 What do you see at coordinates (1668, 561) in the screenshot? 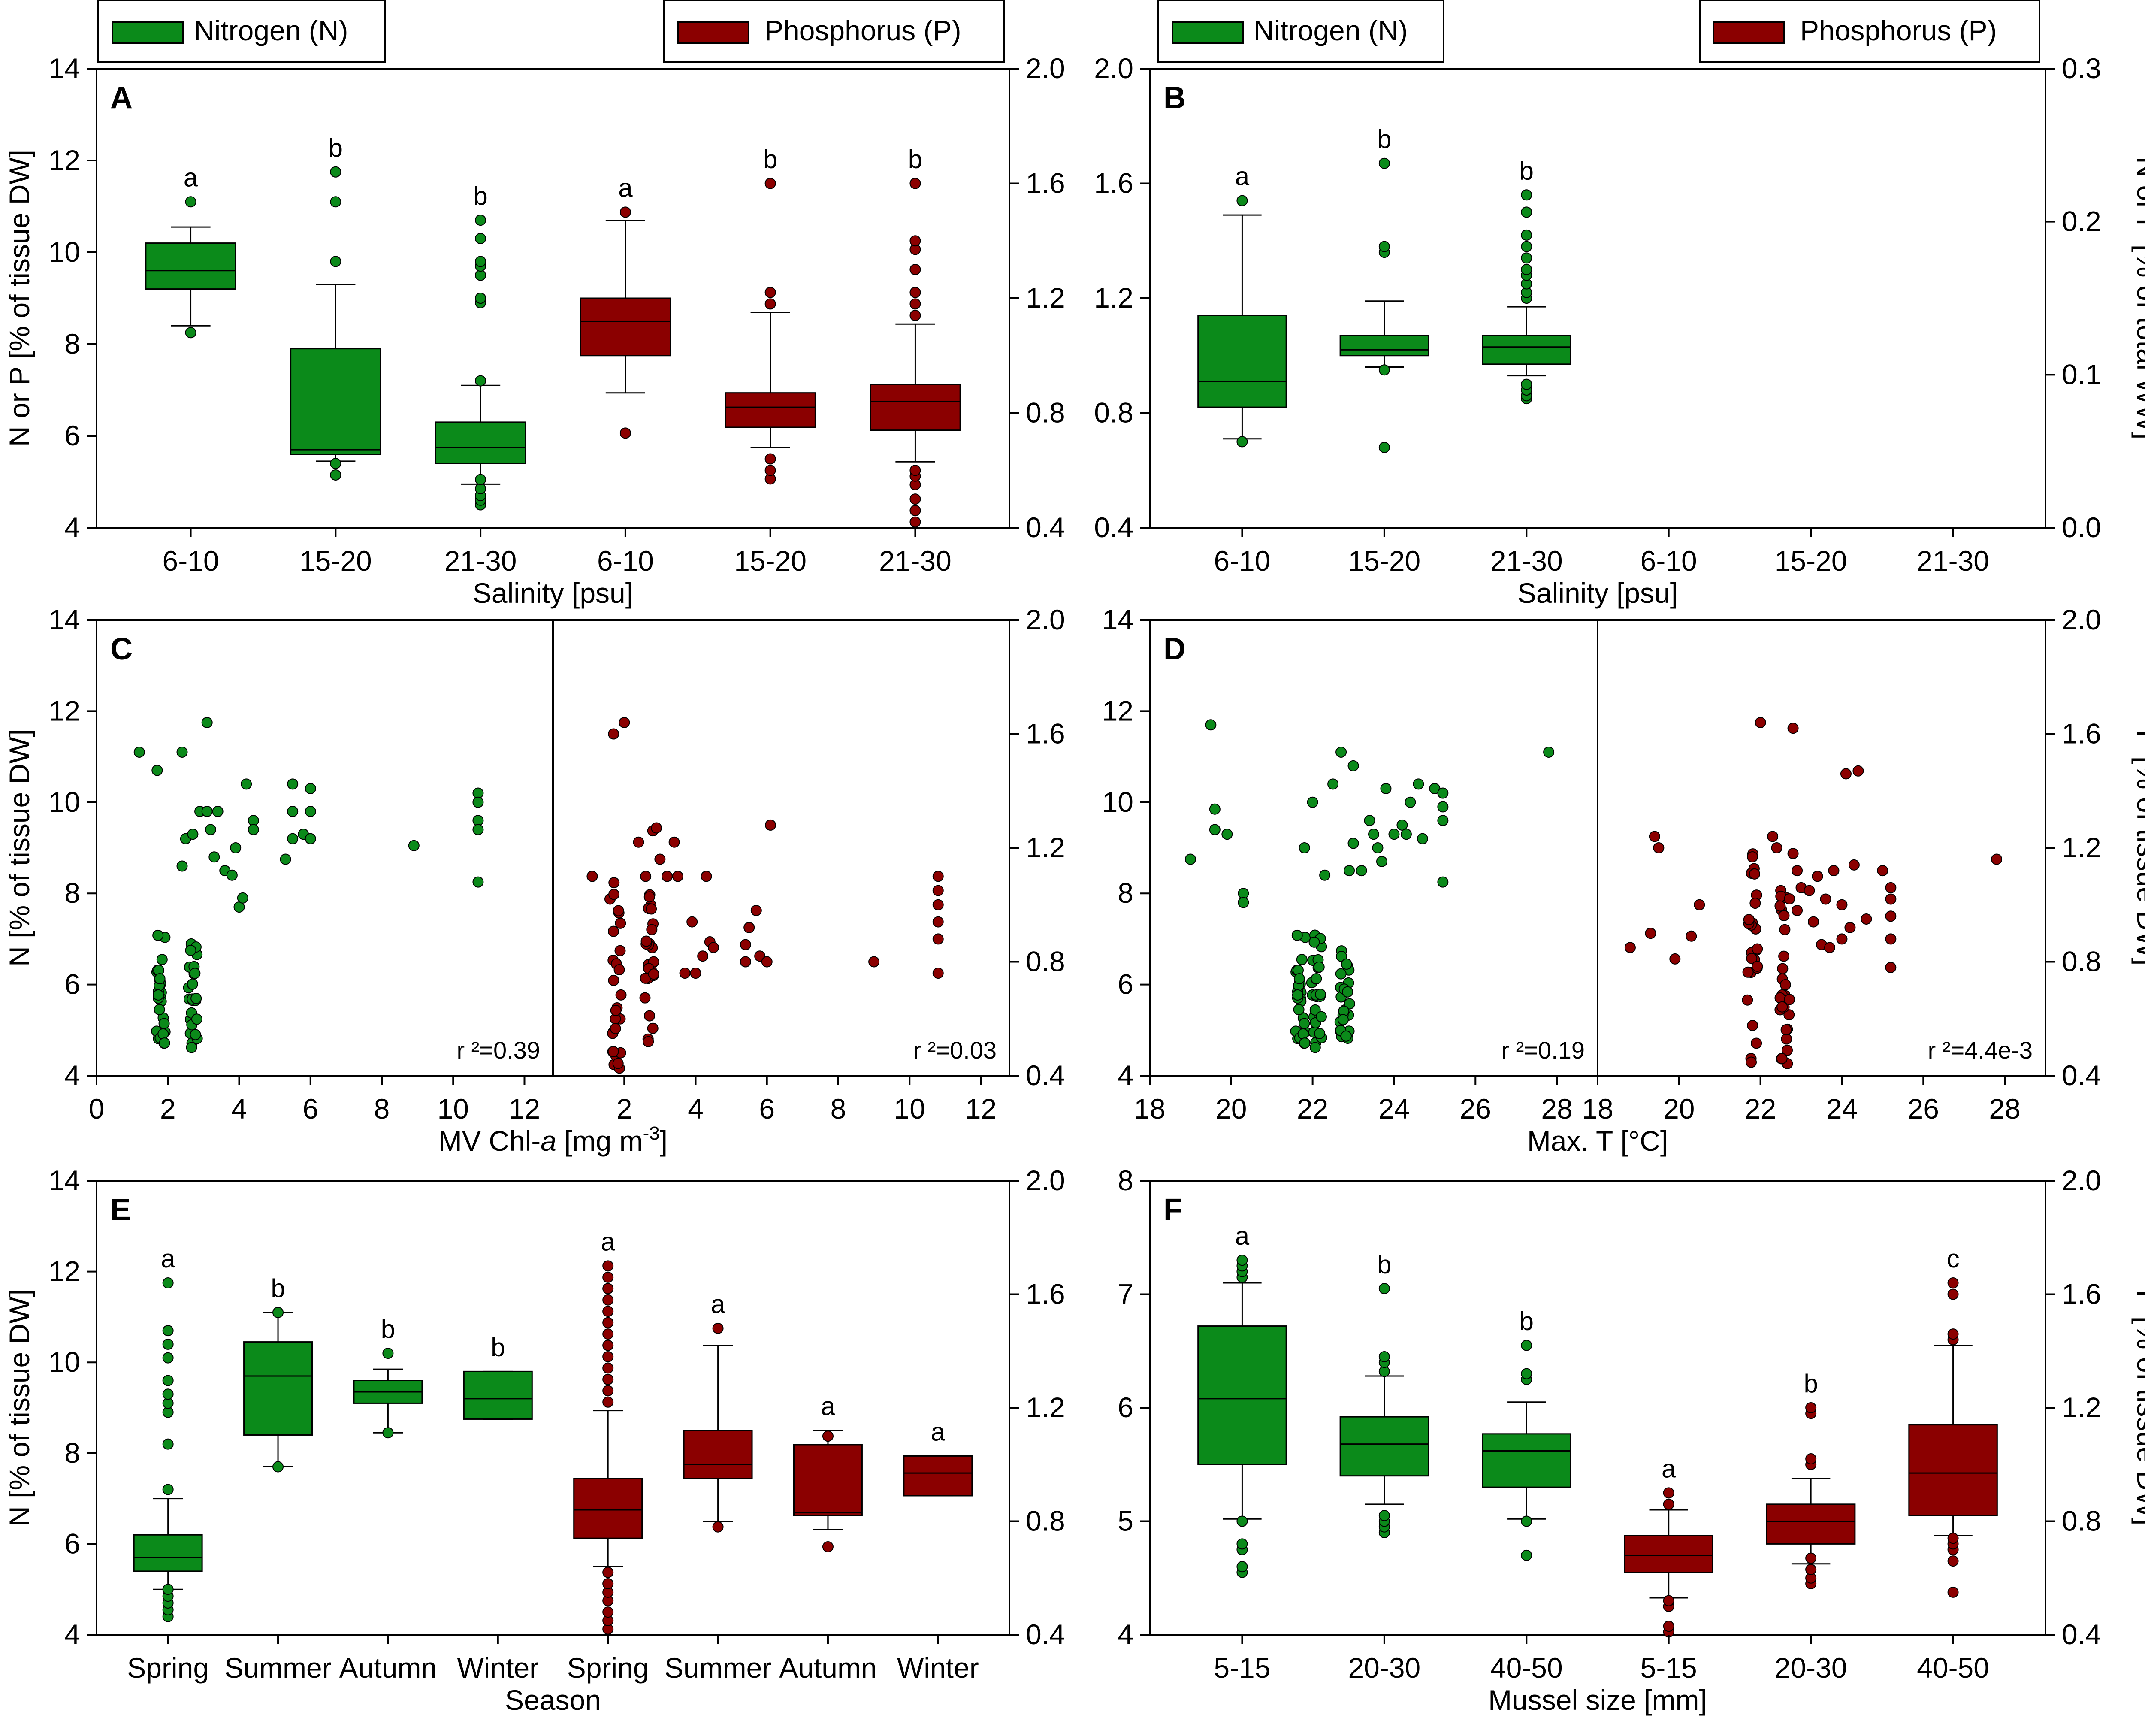
I see `x-tick-label: 6-10` at bounding box center [1668, 561].